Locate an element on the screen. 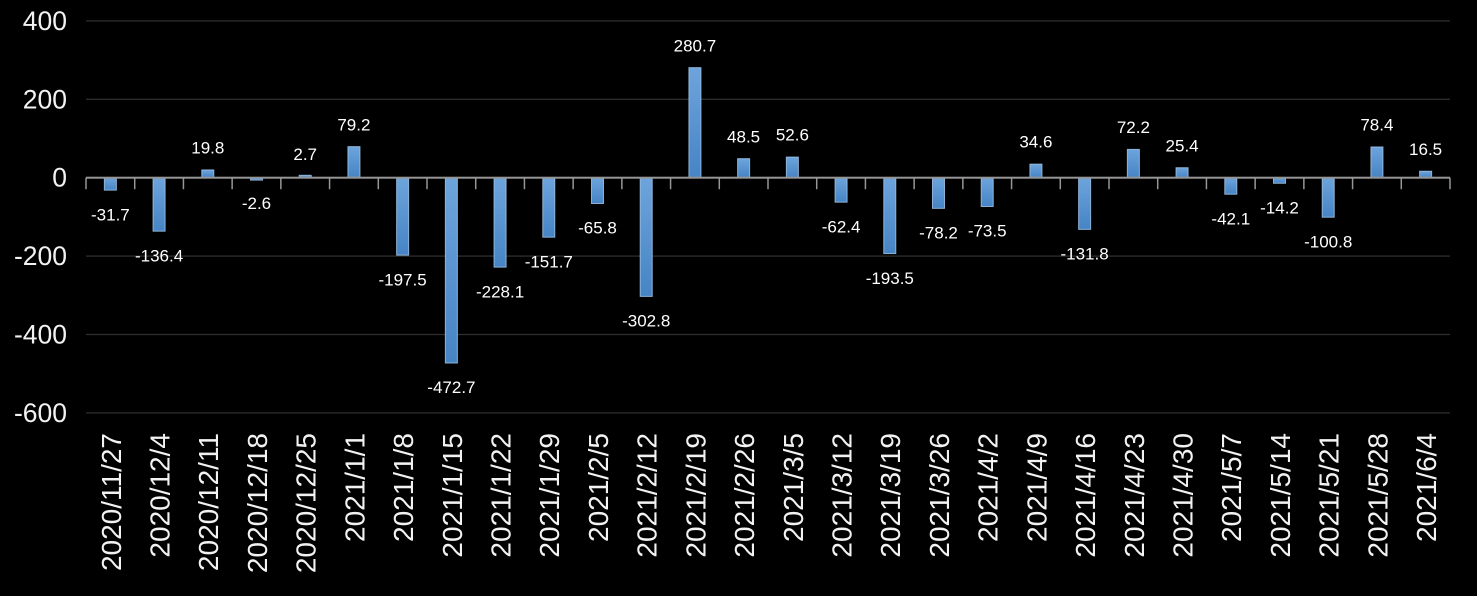  svg-text: 2021/3/5 is located at coordinates (793, 487).